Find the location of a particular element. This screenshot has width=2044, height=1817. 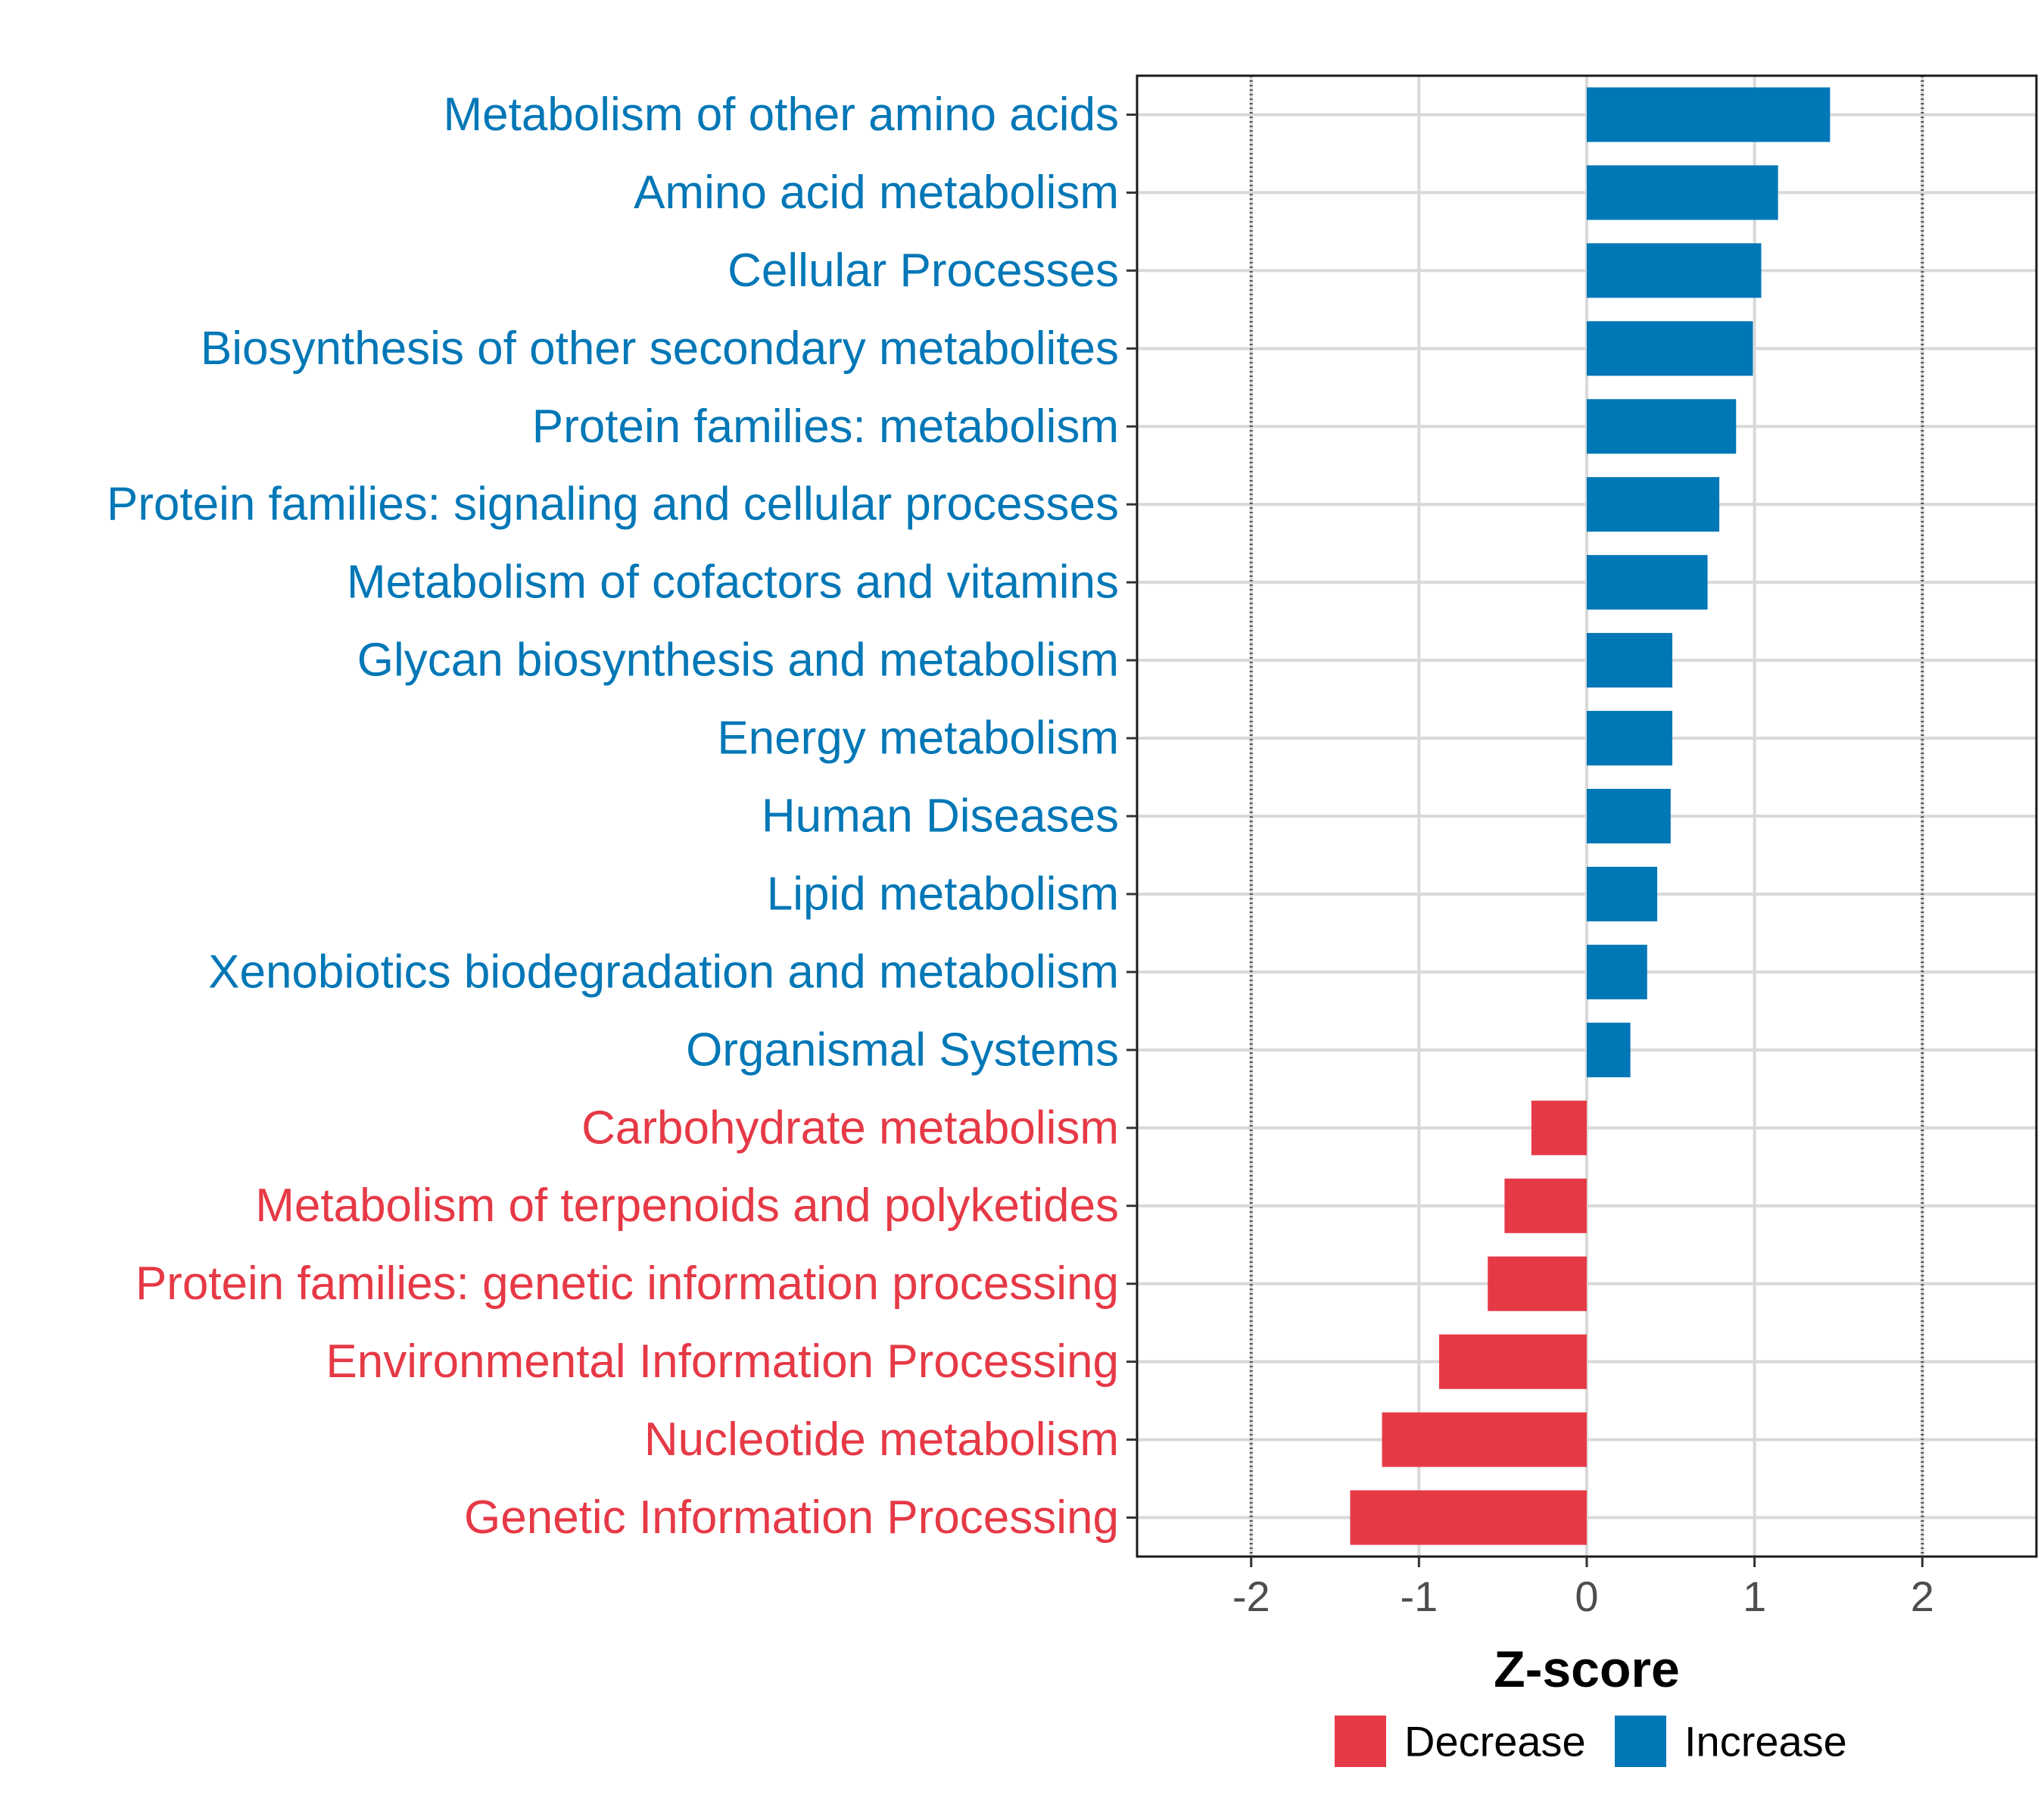

x-tick-label: 2 is located at coordinates (1922, 1596).